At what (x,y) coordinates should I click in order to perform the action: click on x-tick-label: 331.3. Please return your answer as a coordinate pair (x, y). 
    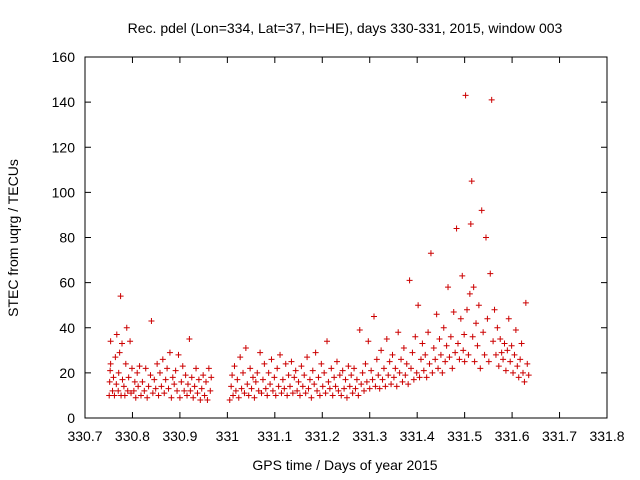
    Looking at the image, I should click on (369, 436).